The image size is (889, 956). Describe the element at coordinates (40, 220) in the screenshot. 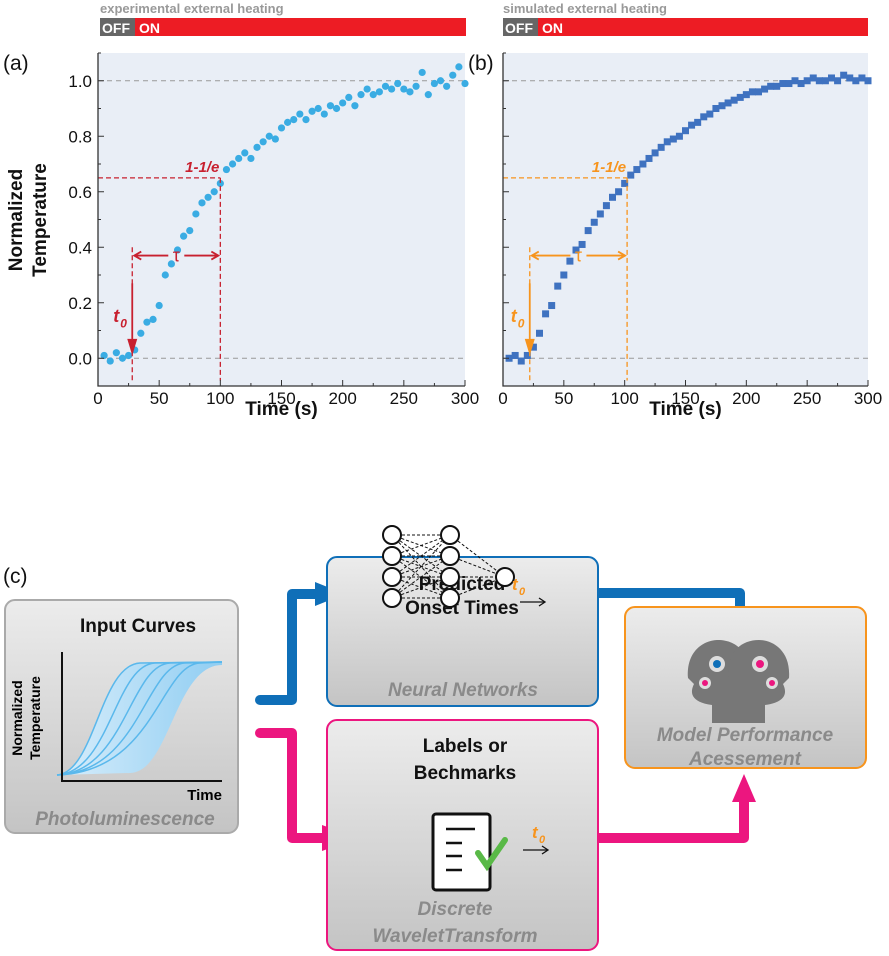

I see `y-axis-label-line2: Temperature` at that location.